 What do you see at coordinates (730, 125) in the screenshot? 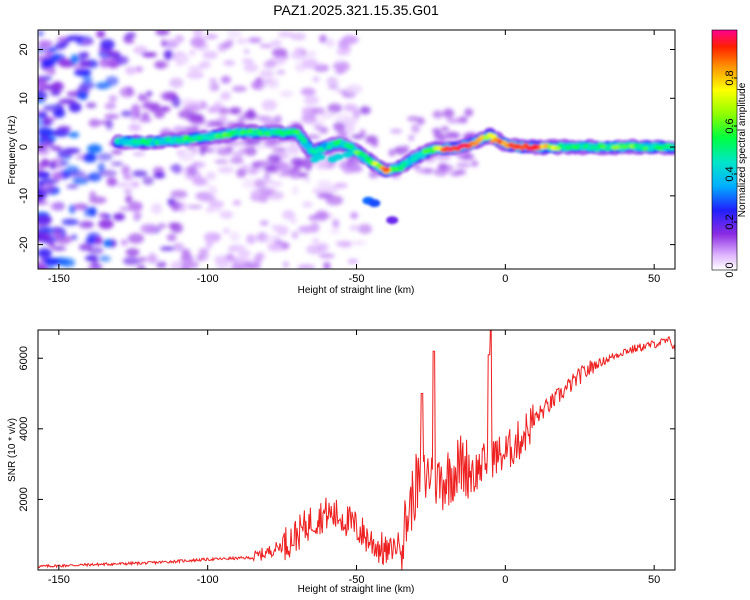
I see `colorbar-tick-label: 0.6` at bounding box center [730, 125].